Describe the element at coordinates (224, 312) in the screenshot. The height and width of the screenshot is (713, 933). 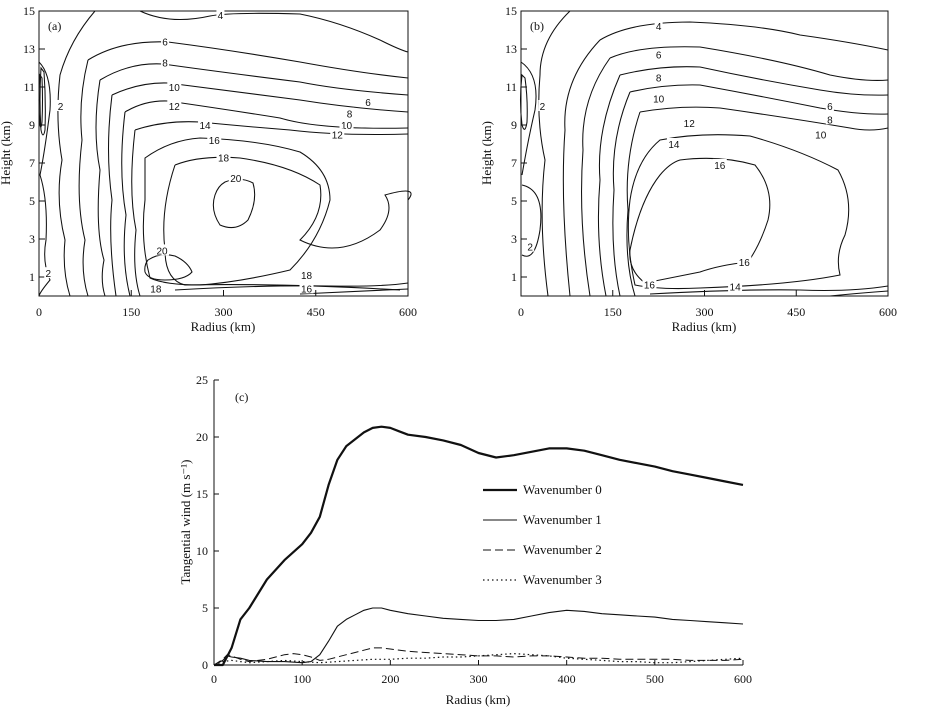
I see `panel-a-x-tick-label: 300` at that location.